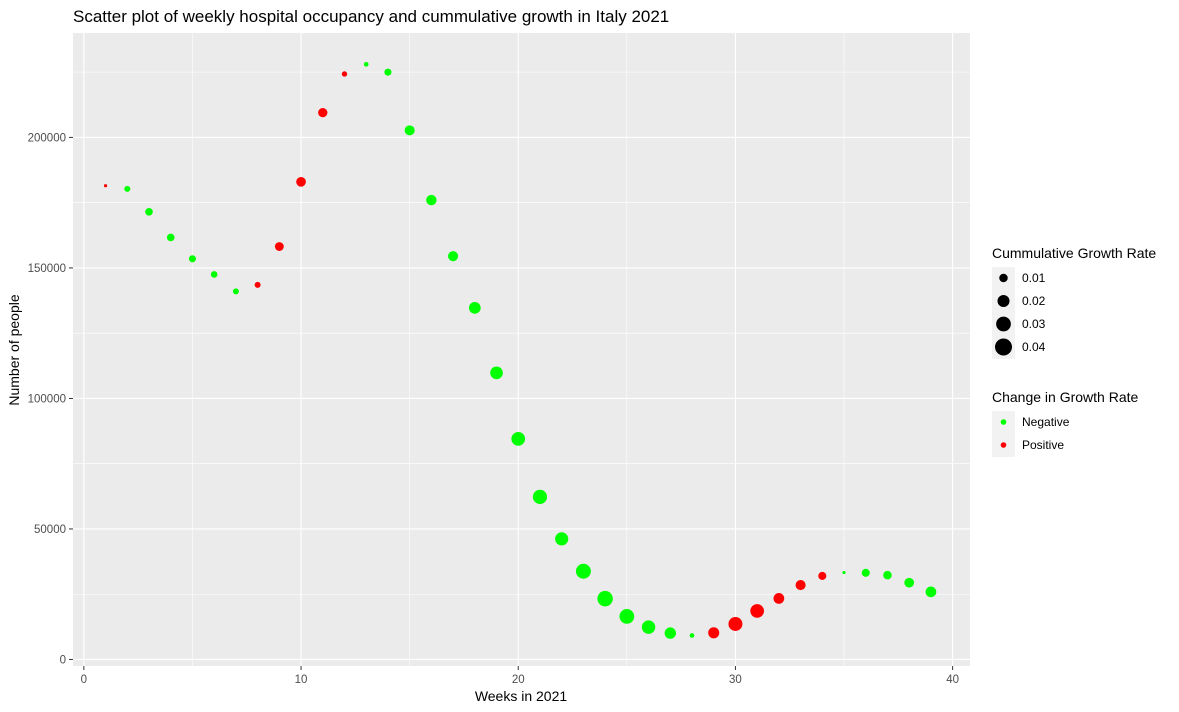 Image resolution: width=1179 pixels, height=712 pixels. I want to click on size-legend: Cummulative Growth Rate 0.01 0.02 0.03 0.04, so click(1074, 302).